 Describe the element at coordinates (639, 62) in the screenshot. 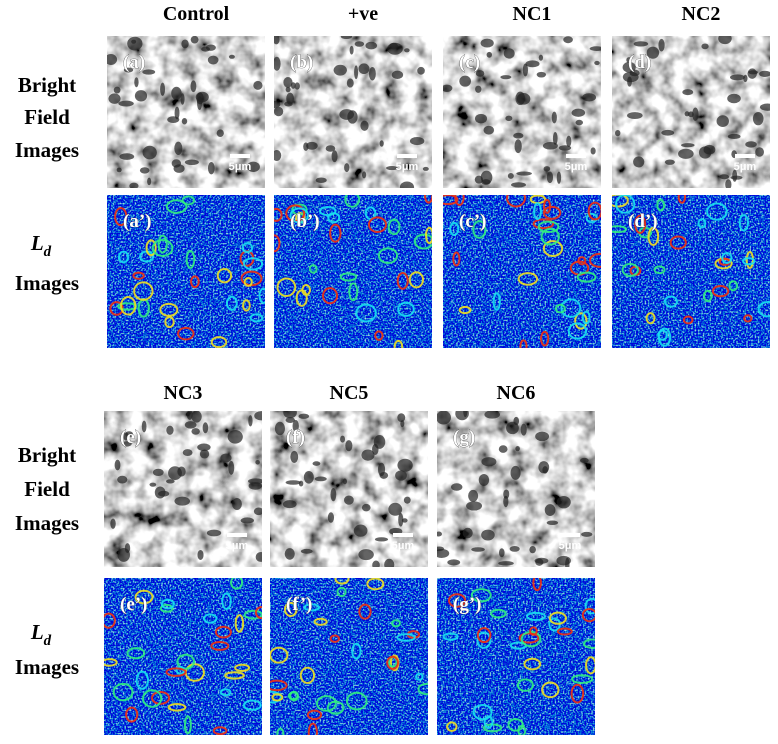

I see `panel-label: (d)` at that location.